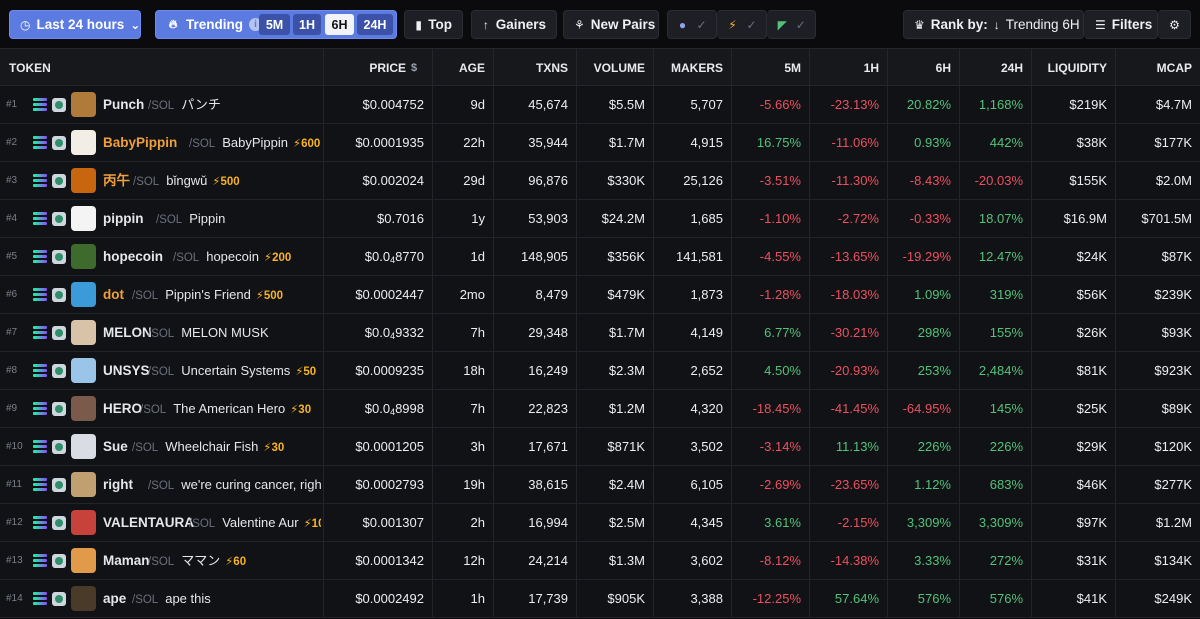 The height and width of the screenshot is (619, 1200). Describe the element at coordinates (113, 294) in the screenshot. I see `token-symbol: dot` at that location.